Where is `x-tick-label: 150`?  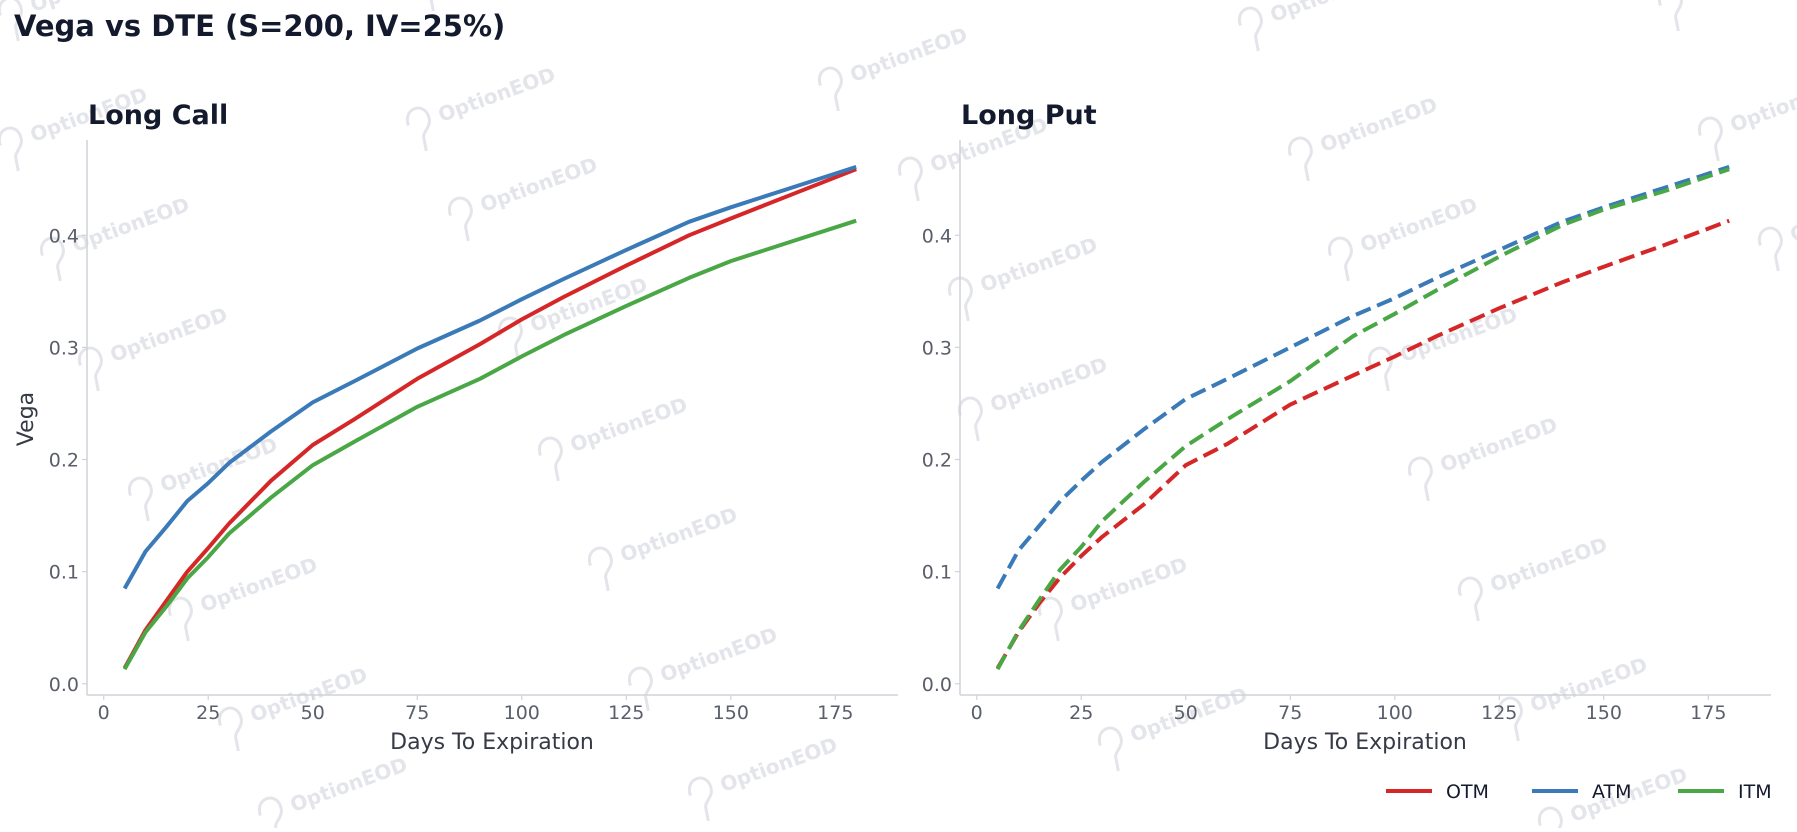 x-tick-label: 150 is located at coordinates (1604, 713).